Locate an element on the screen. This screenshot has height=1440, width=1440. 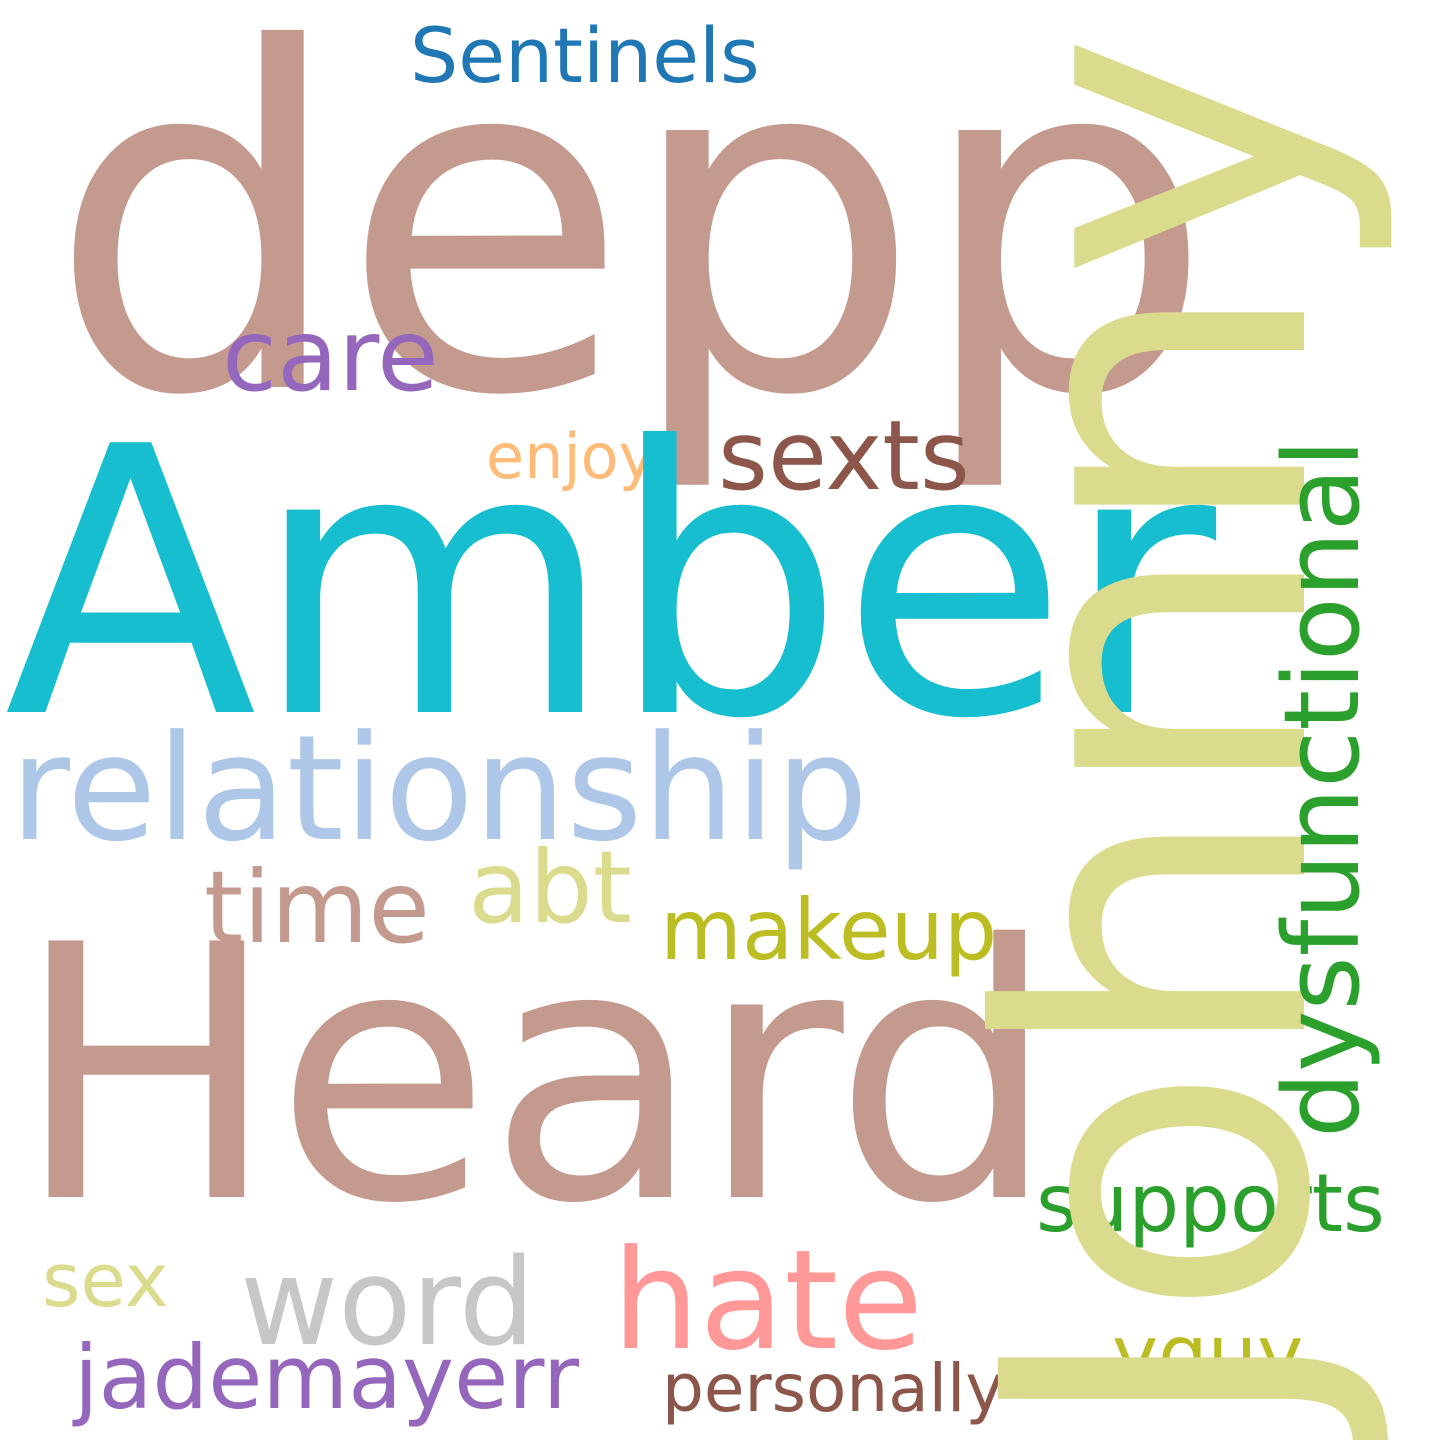
word-sexts: sexts is located at coordinates (844, 456).